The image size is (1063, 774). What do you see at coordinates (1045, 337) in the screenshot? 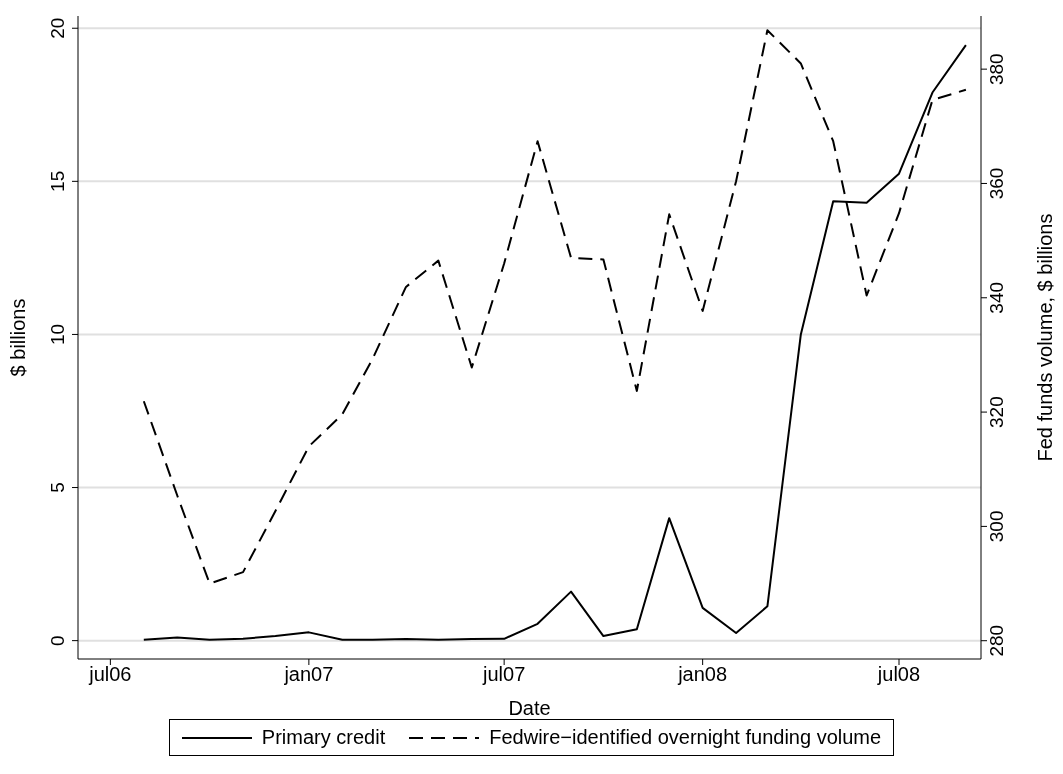
I see `y2-axis-title: Fed funds volume, $ billions` at bounding box center [1045, 337].